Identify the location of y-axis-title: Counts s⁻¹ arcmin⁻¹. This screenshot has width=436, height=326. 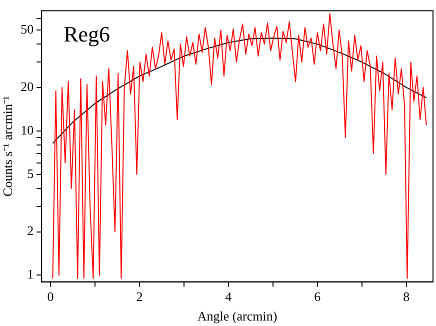
(8, 146).